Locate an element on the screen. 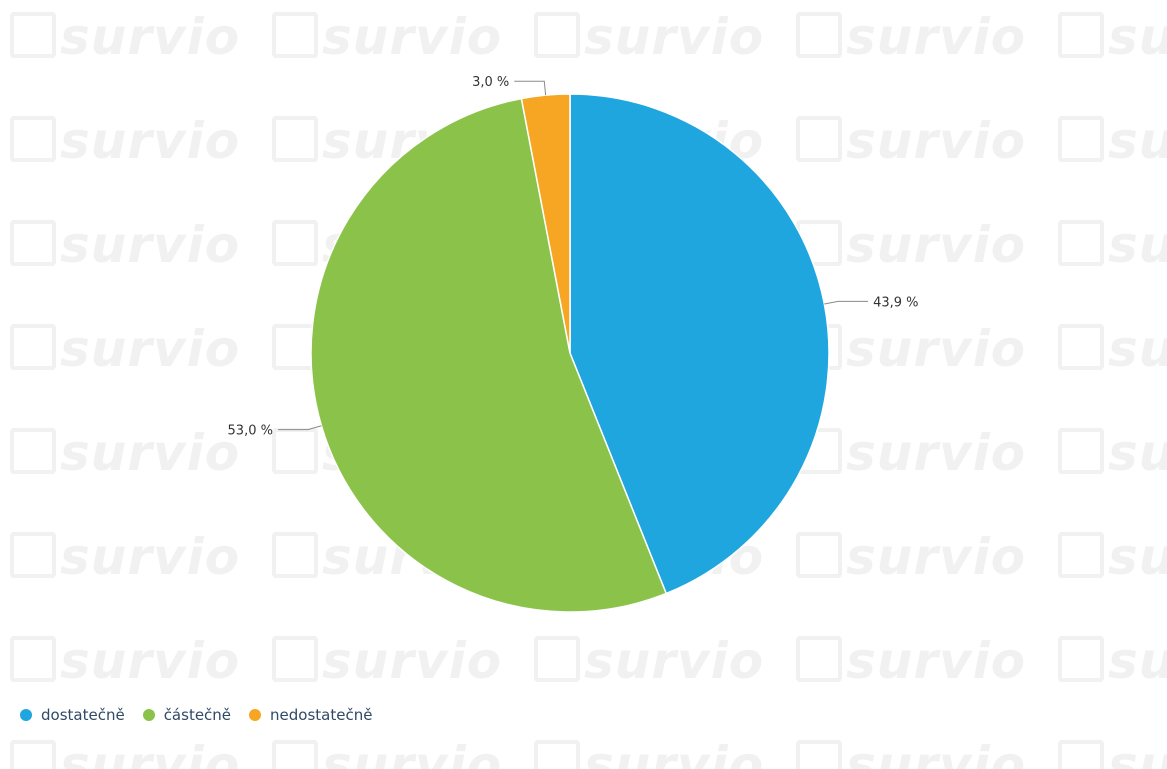  leader-line-castecne is located at coordinates (299, 428).